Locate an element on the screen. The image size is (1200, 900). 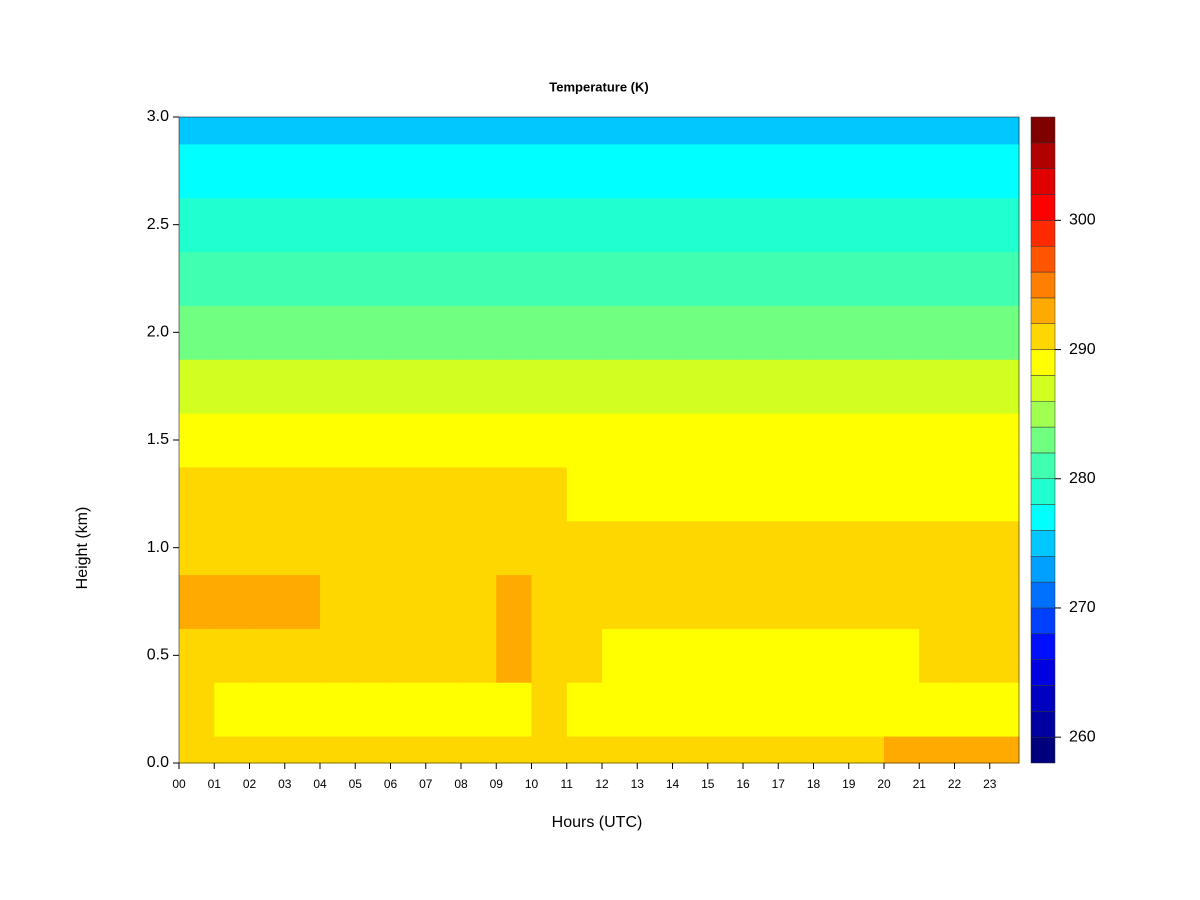
x-tick-label: 07 is located at coordinates (426, 784).